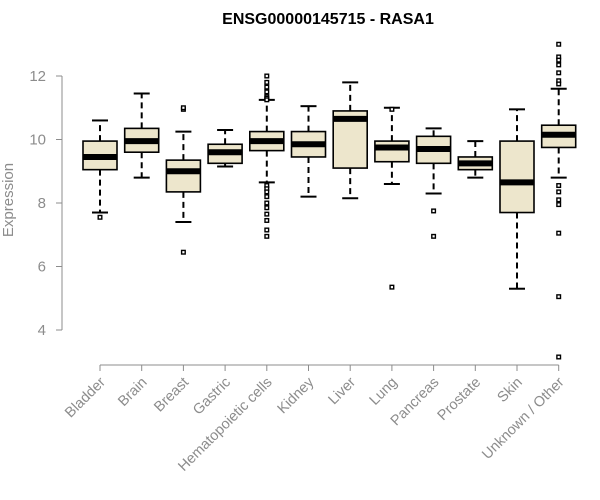  Describe the element at coordinates (308, 151) in the screenshot. I see `box-kidney` at that location.